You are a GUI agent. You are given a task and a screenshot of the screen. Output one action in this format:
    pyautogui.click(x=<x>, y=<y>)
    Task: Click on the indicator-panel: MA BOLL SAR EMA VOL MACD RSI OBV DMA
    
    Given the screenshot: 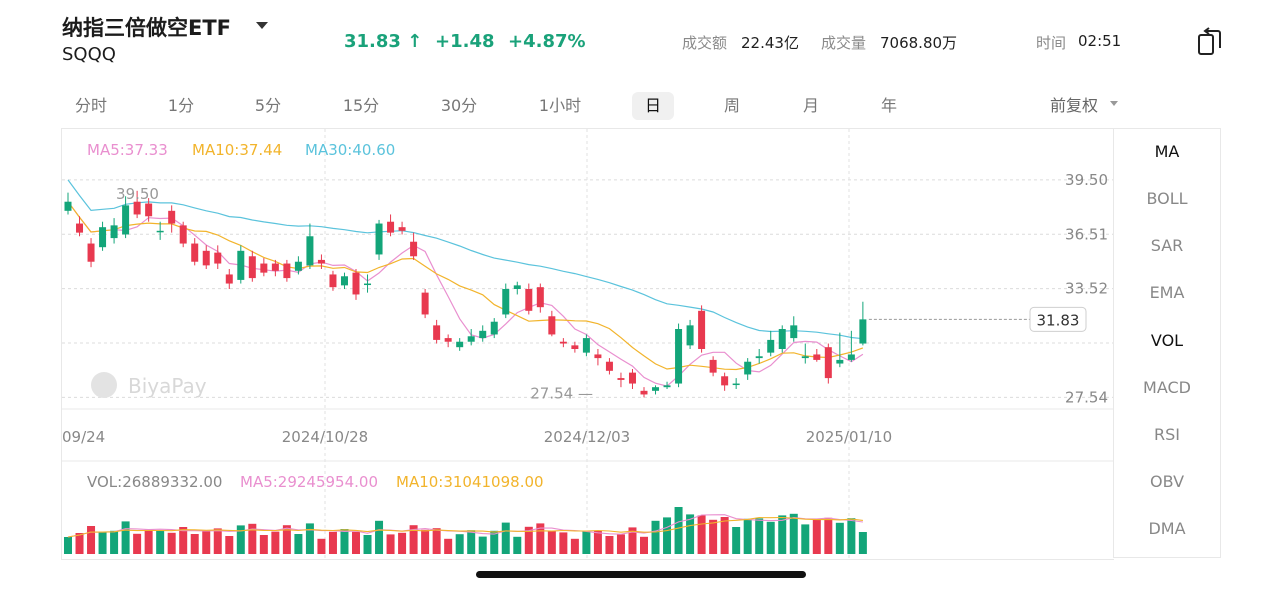 What is the action you would take?
    pyautogui.click(x=1167, y=343)
    